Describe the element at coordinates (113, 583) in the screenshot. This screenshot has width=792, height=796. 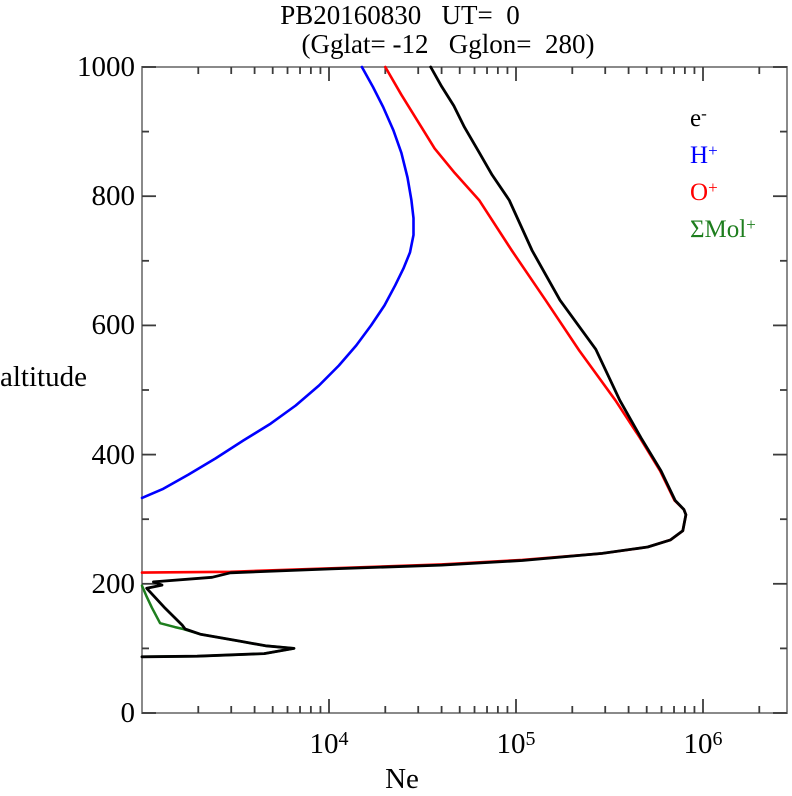
I see `y-tick-label-200: 200` at that location.